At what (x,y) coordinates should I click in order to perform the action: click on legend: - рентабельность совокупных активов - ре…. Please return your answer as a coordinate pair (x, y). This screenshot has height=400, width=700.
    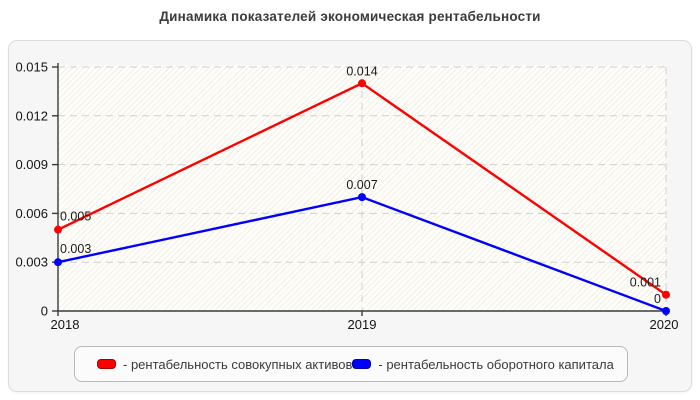
    Looking at the image, I should click on (351, 364).